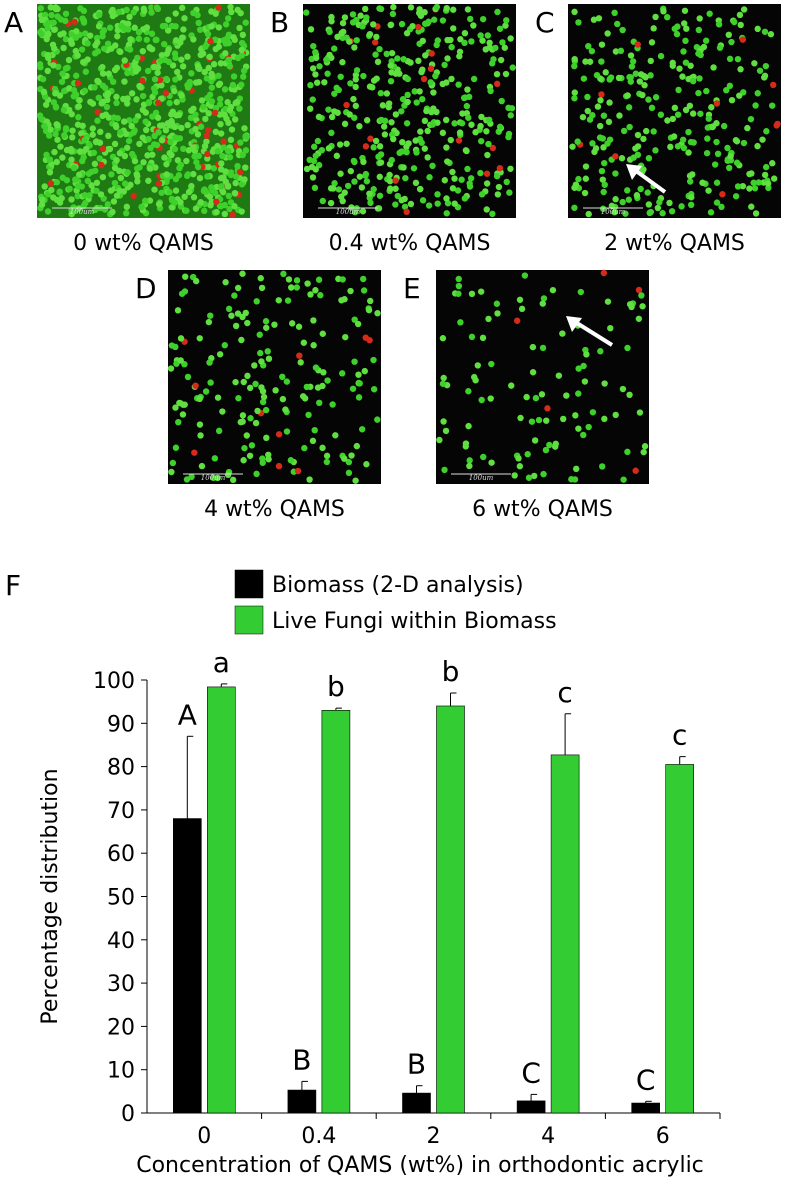 This screenshot has height=1194, width=786. What do you see at coordinates (249, 620) in the screenshot?
I see `legend-swatch` at bounding box center [249, 620].